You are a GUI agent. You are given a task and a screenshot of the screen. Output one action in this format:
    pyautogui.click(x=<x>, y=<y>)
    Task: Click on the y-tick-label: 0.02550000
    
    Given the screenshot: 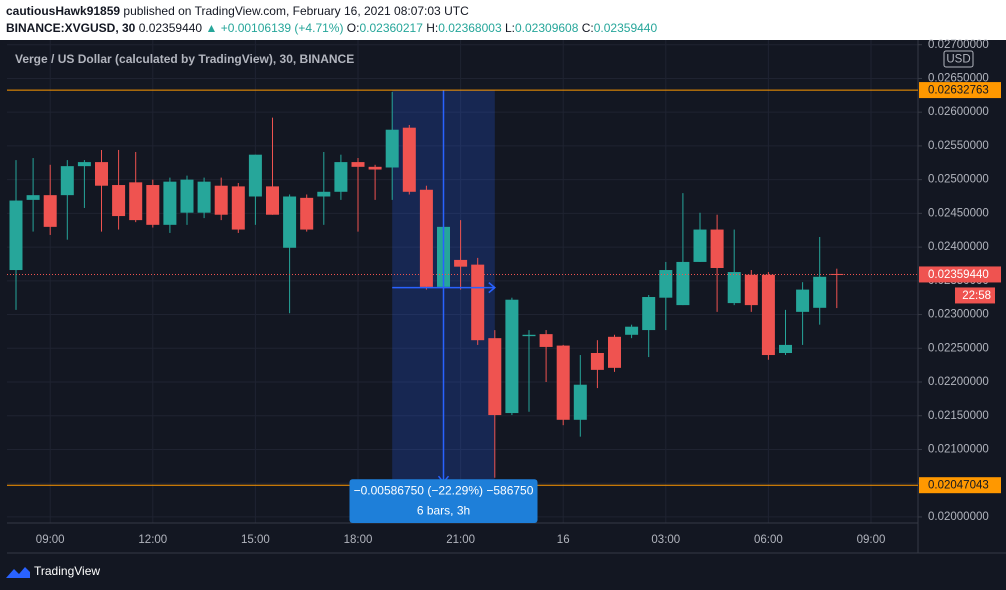 What is the action you would take?
    pyautogui.click(x=958, y=146)
    